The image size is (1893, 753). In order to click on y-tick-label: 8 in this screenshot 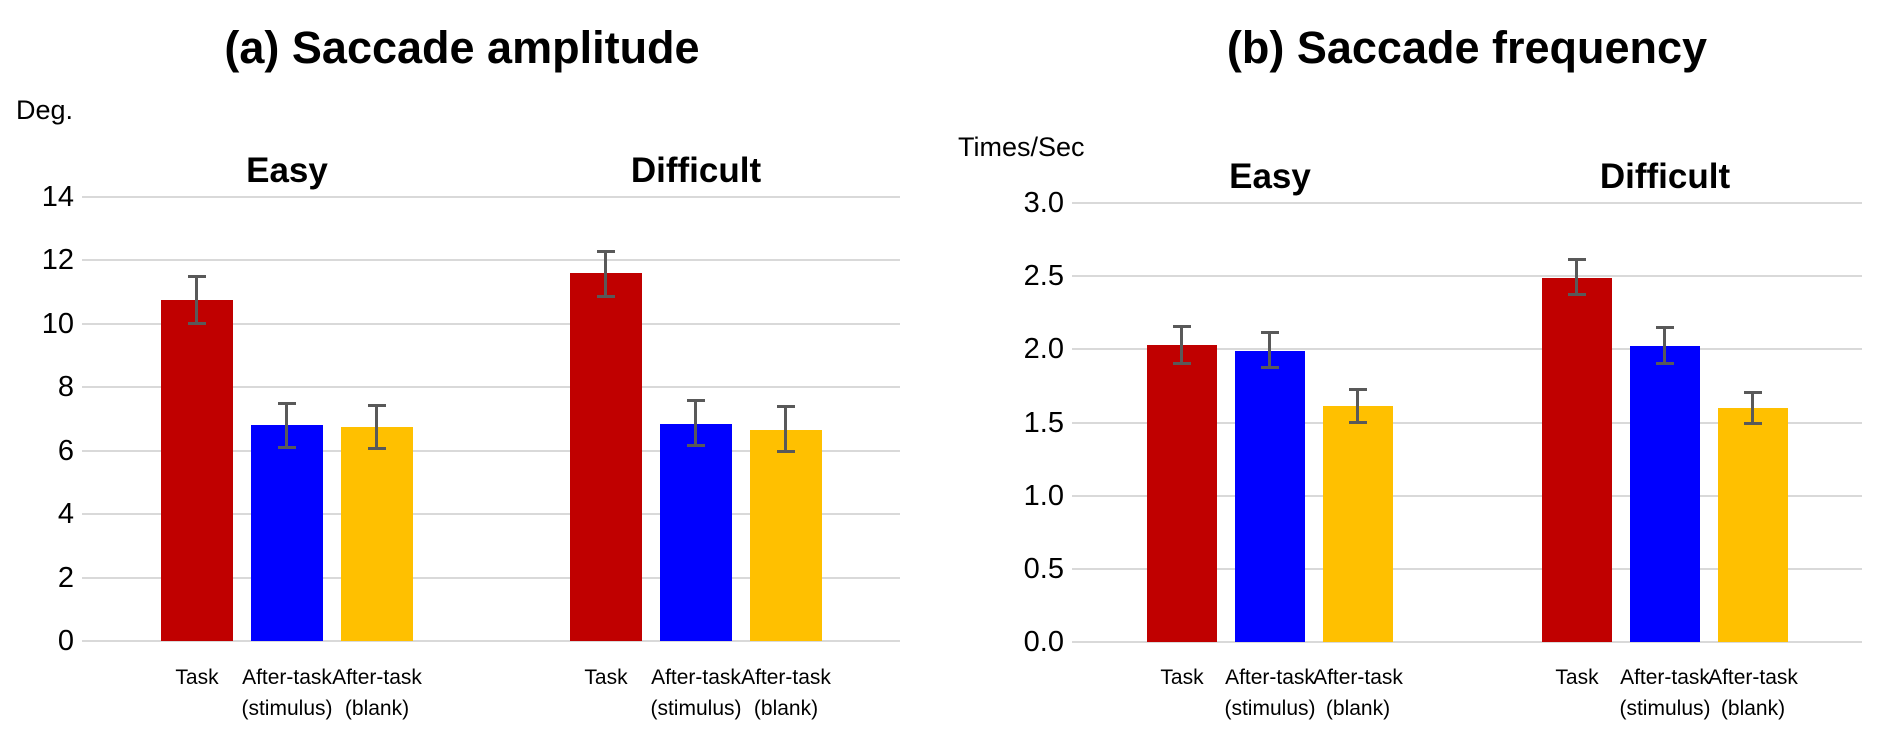, I will do `click(65, 387)`.